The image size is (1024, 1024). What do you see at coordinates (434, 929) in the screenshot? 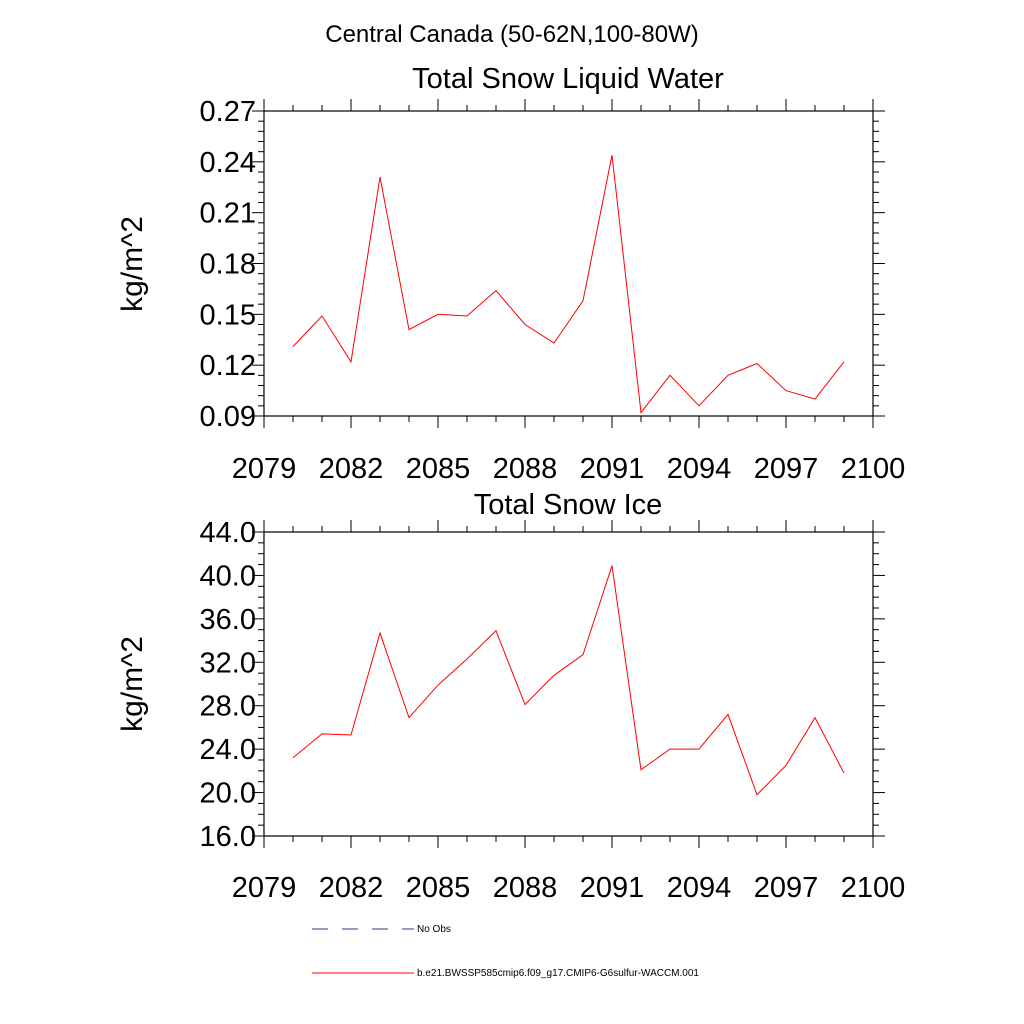
I see `legend-label: No Obs` at bounding box center [434, 929].